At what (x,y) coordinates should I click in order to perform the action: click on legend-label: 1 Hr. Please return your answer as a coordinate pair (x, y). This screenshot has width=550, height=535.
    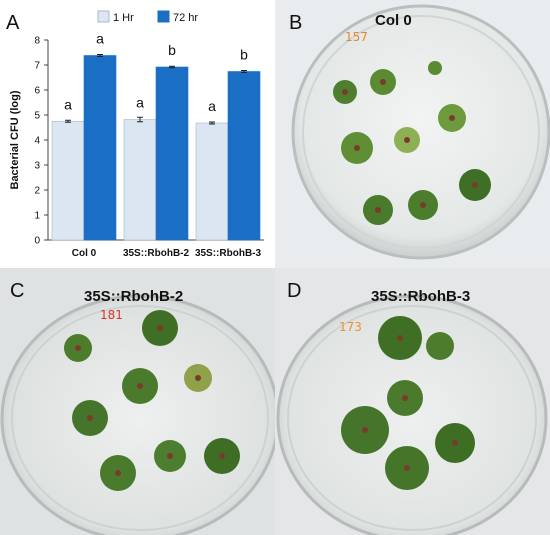
    Looking at the image, I should click on (123, 18).